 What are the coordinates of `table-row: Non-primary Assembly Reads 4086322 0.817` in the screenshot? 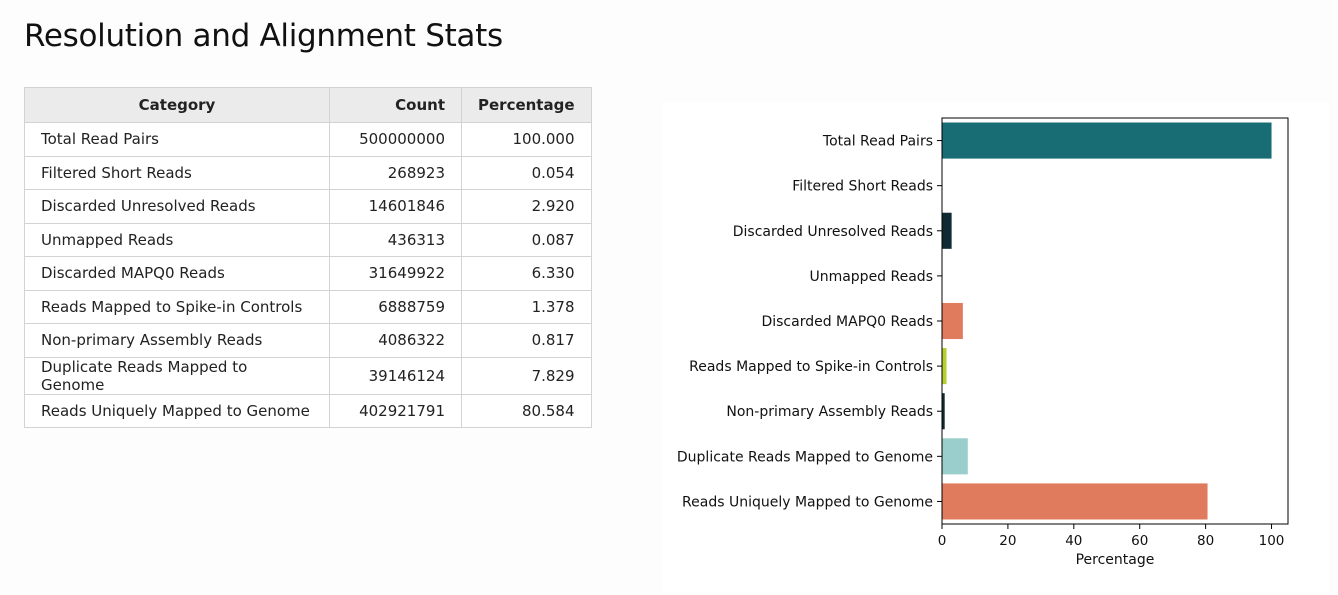 It's located at (308, 340).